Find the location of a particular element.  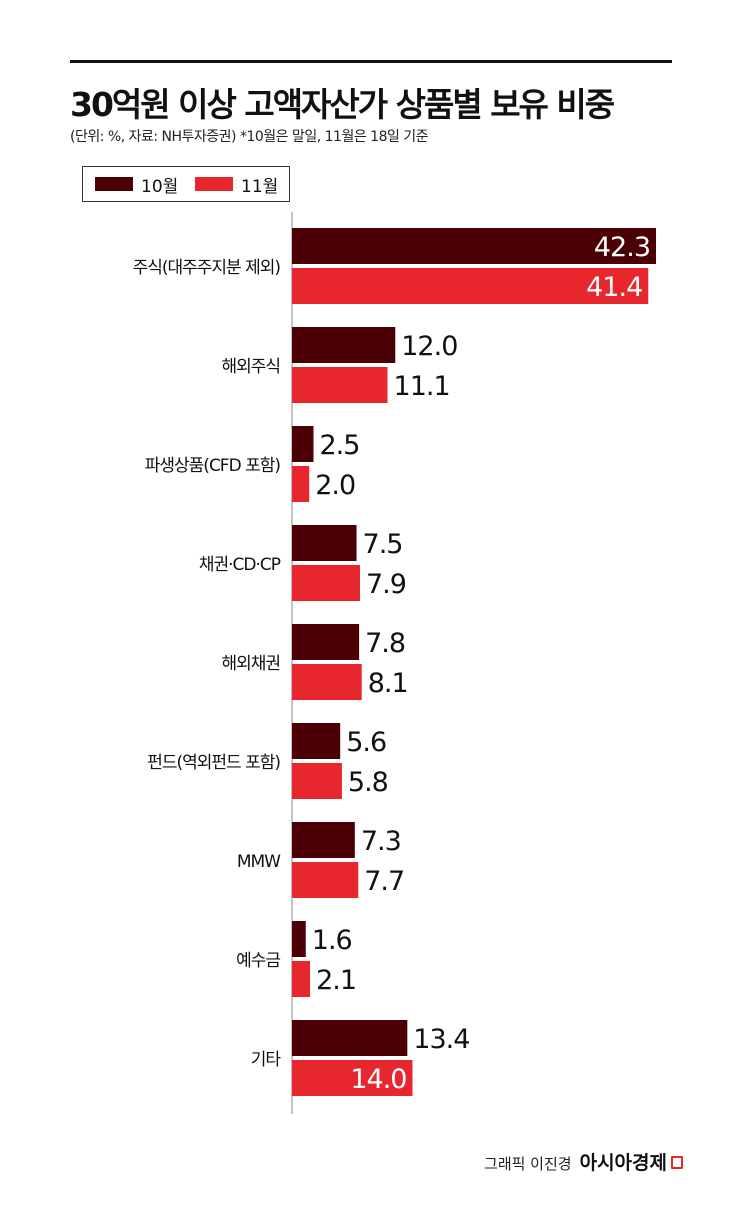

category-label: MMW is located at coordinates (259, 862).